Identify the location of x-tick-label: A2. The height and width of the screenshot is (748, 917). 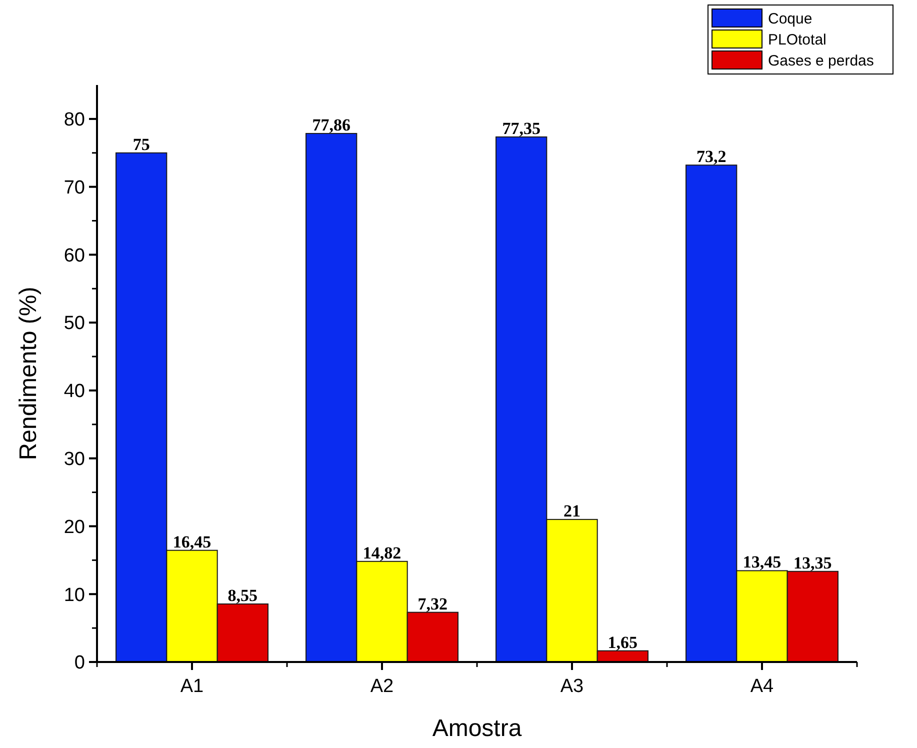
(382, 686).